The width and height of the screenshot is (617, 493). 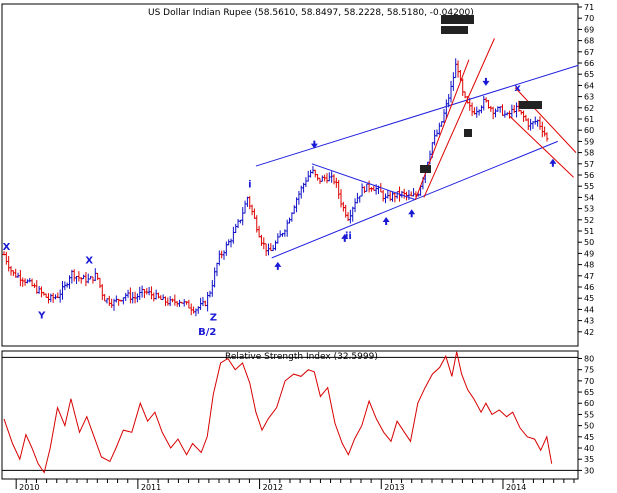 I want to click on price-y-tick-label: 68, so click(x=589, y=41).